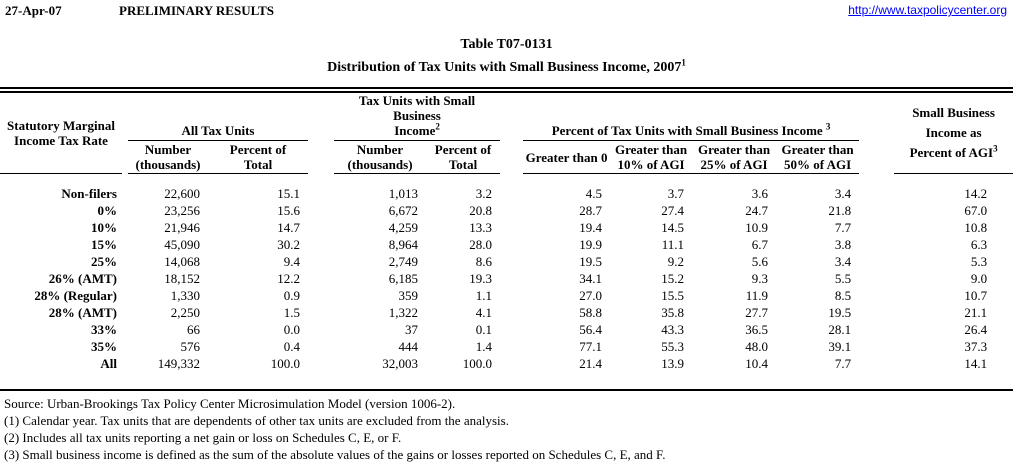 The image size is (1013, 463). I want to click on spacer-row, so click(506, 381).